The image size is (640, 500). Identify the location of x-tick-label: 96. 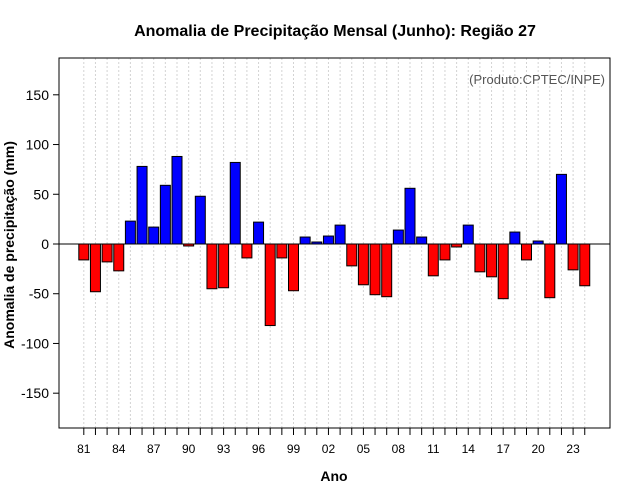
(259, 449).